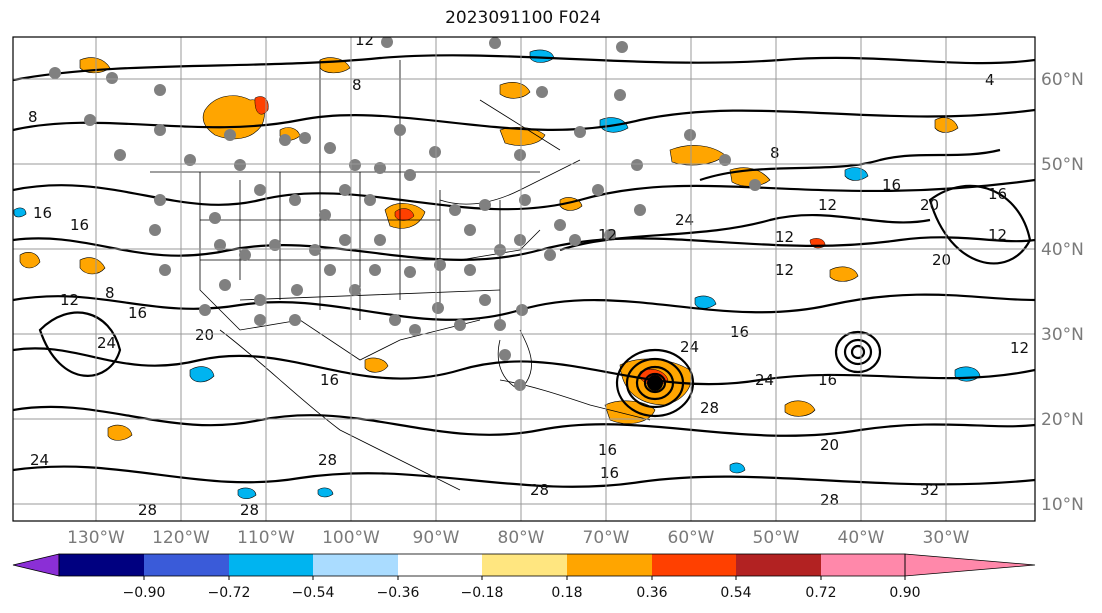 The height and width of the screenshot is (613, 1102). Describe the element at coordinates (96, 538) in the screenshot. I see `lon-label: 130°W` at that location.